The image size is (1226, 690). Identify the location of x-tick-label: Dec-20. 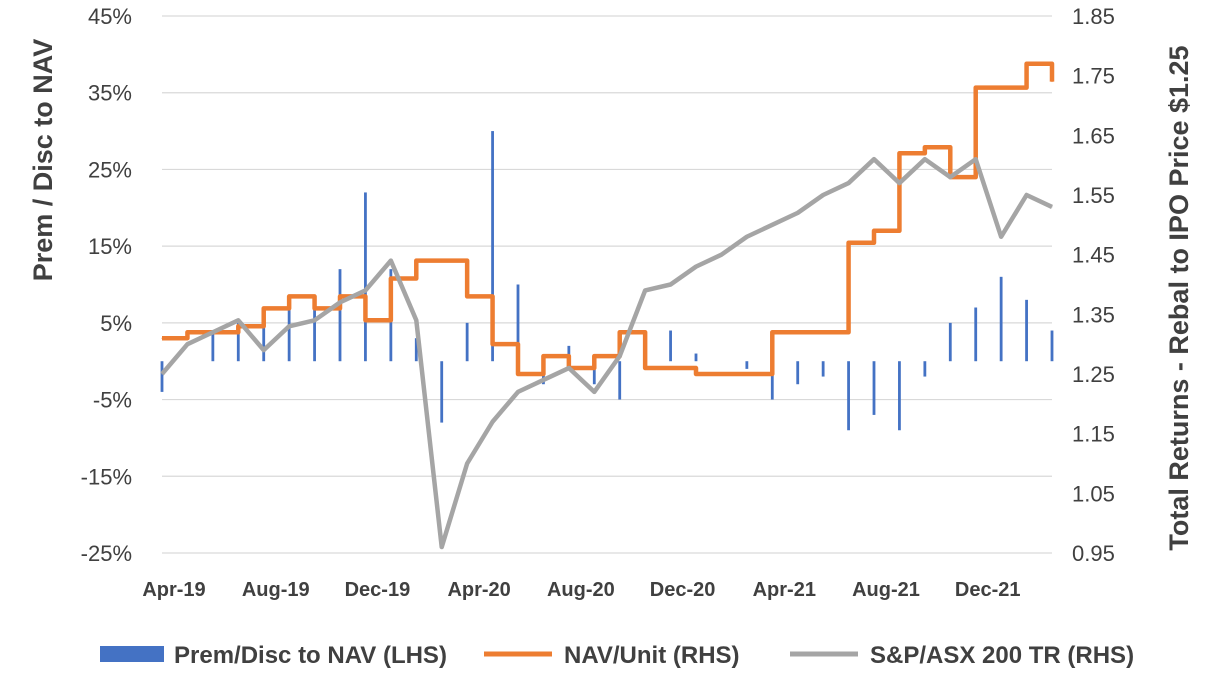
(683, 590).